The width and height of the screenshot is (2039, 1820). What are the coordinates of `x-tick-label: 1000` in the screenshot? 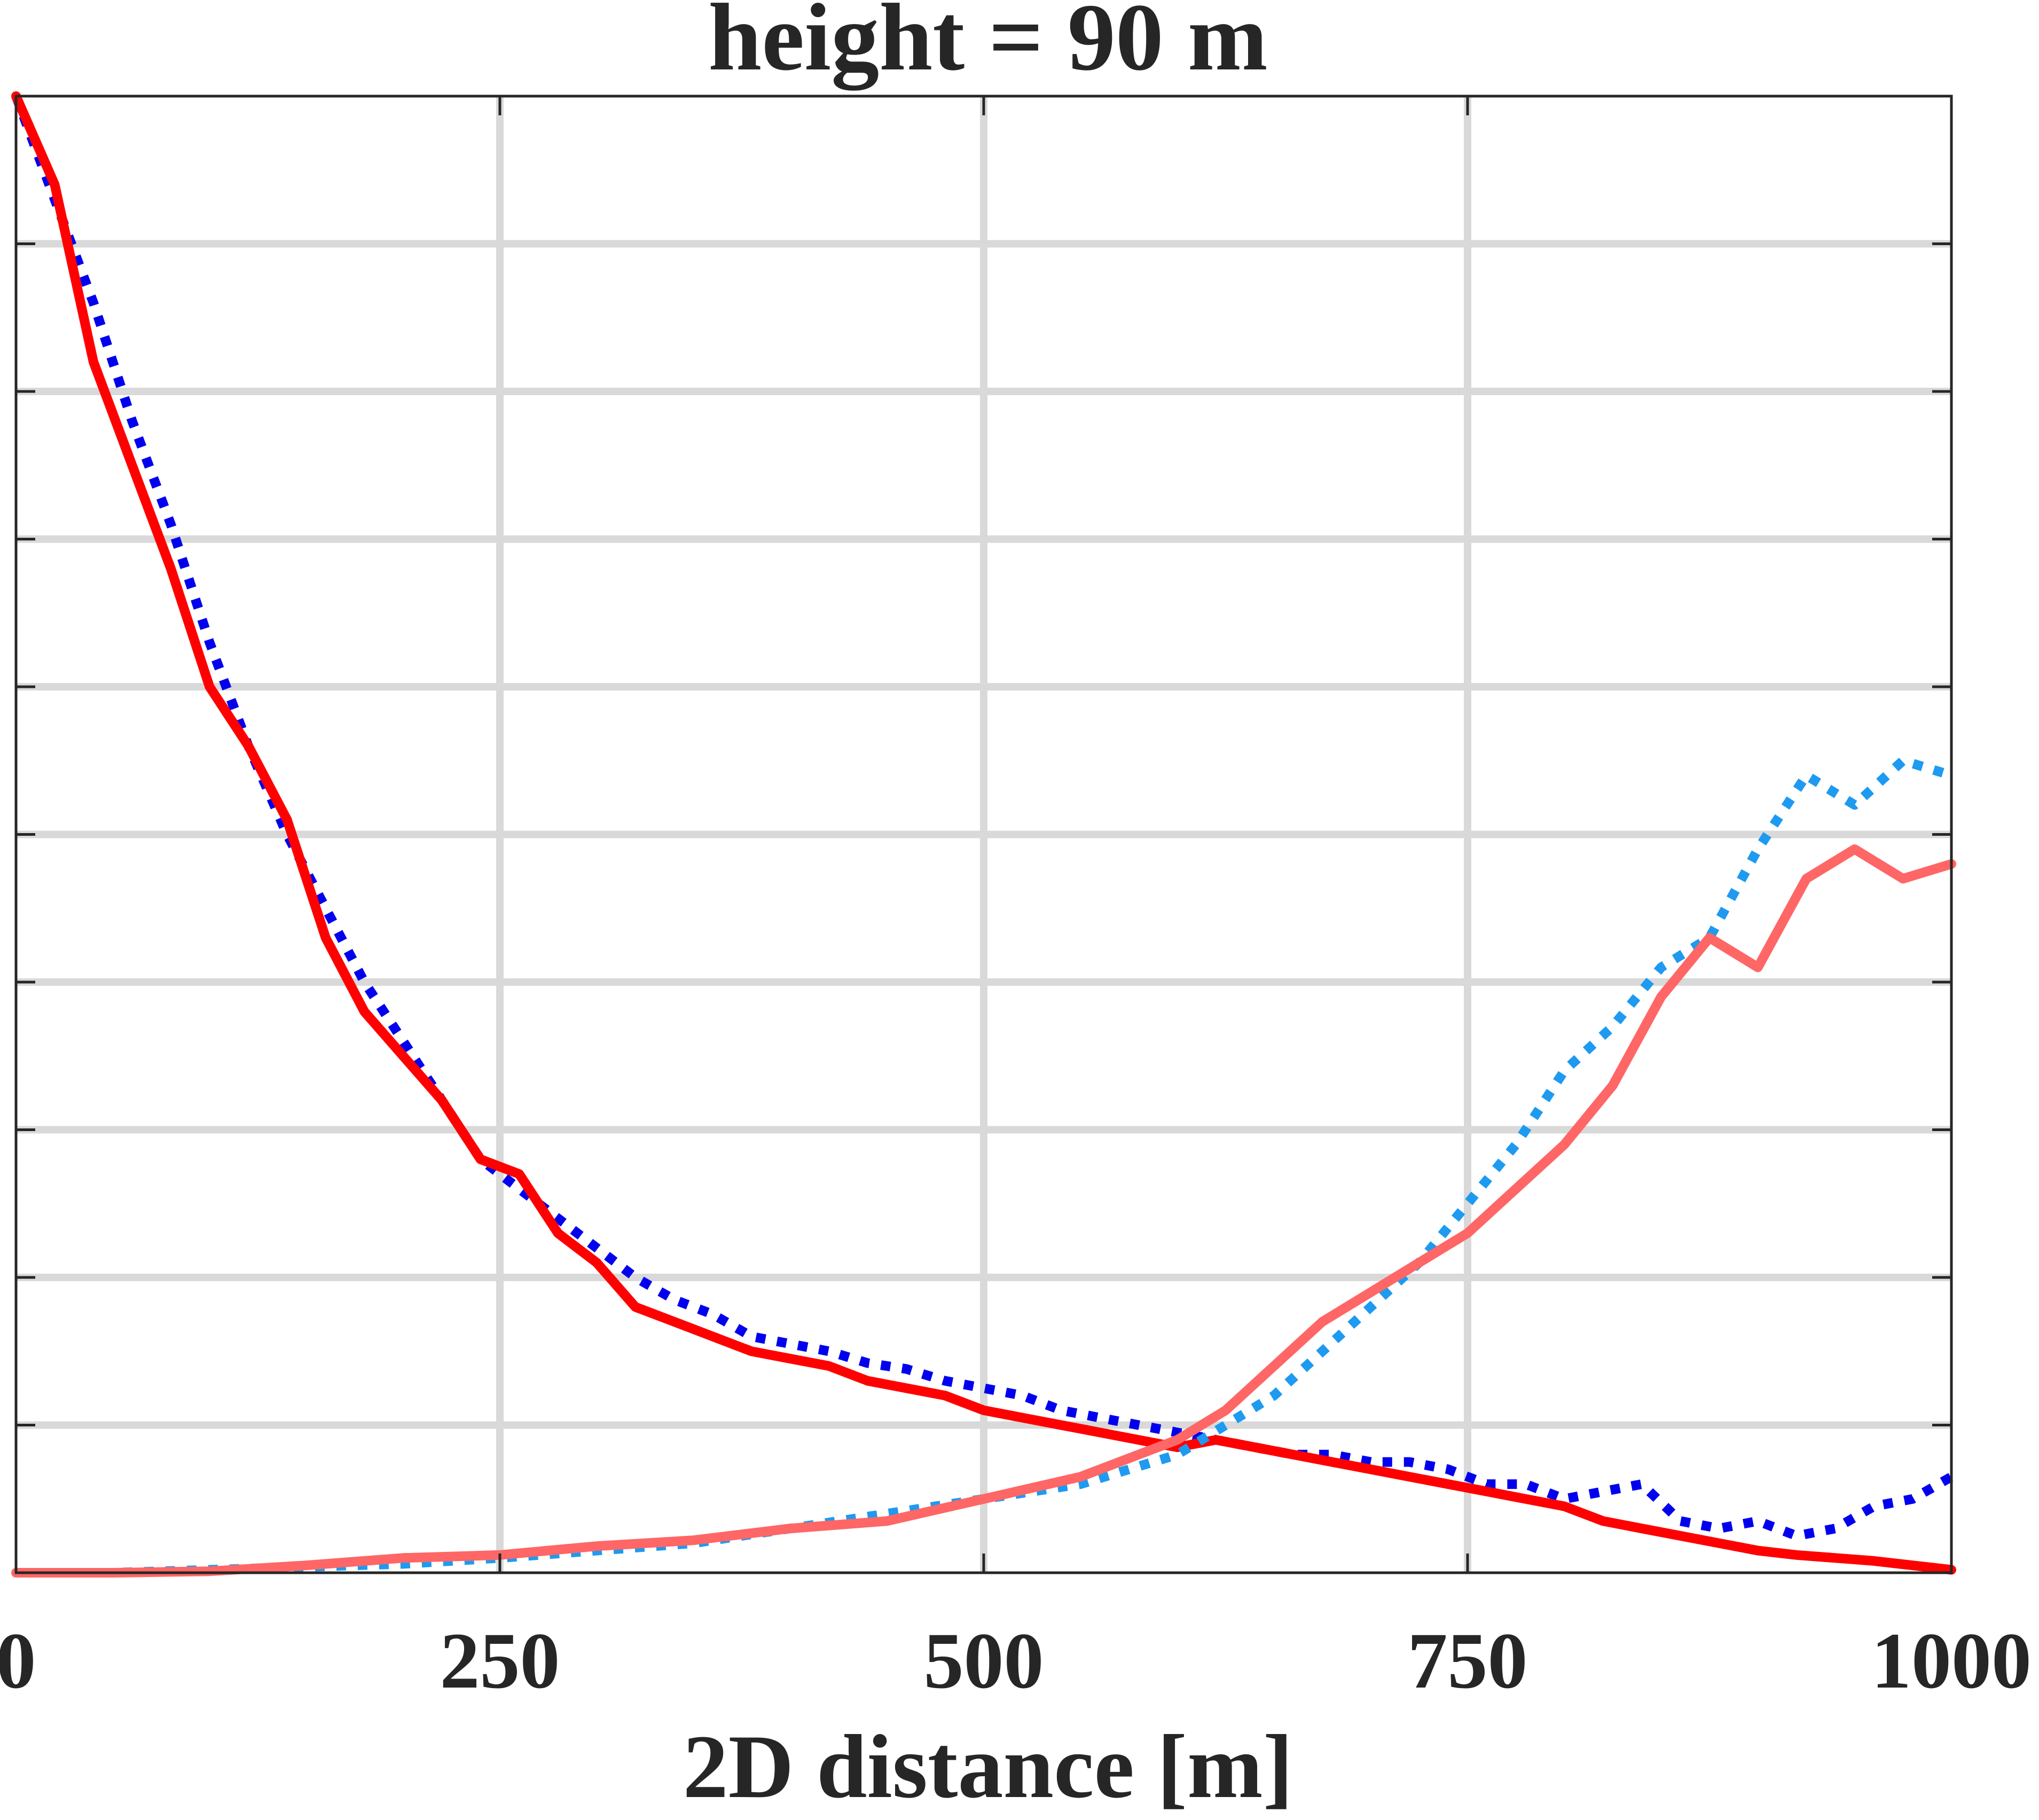 It's located at (1951, 1661).